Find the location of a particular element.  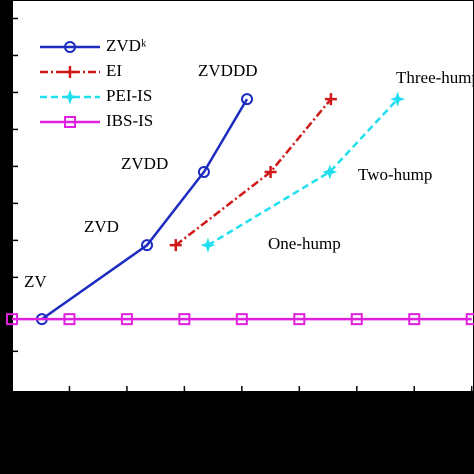

annotation: ZVD is located at coordinates (101, 226).